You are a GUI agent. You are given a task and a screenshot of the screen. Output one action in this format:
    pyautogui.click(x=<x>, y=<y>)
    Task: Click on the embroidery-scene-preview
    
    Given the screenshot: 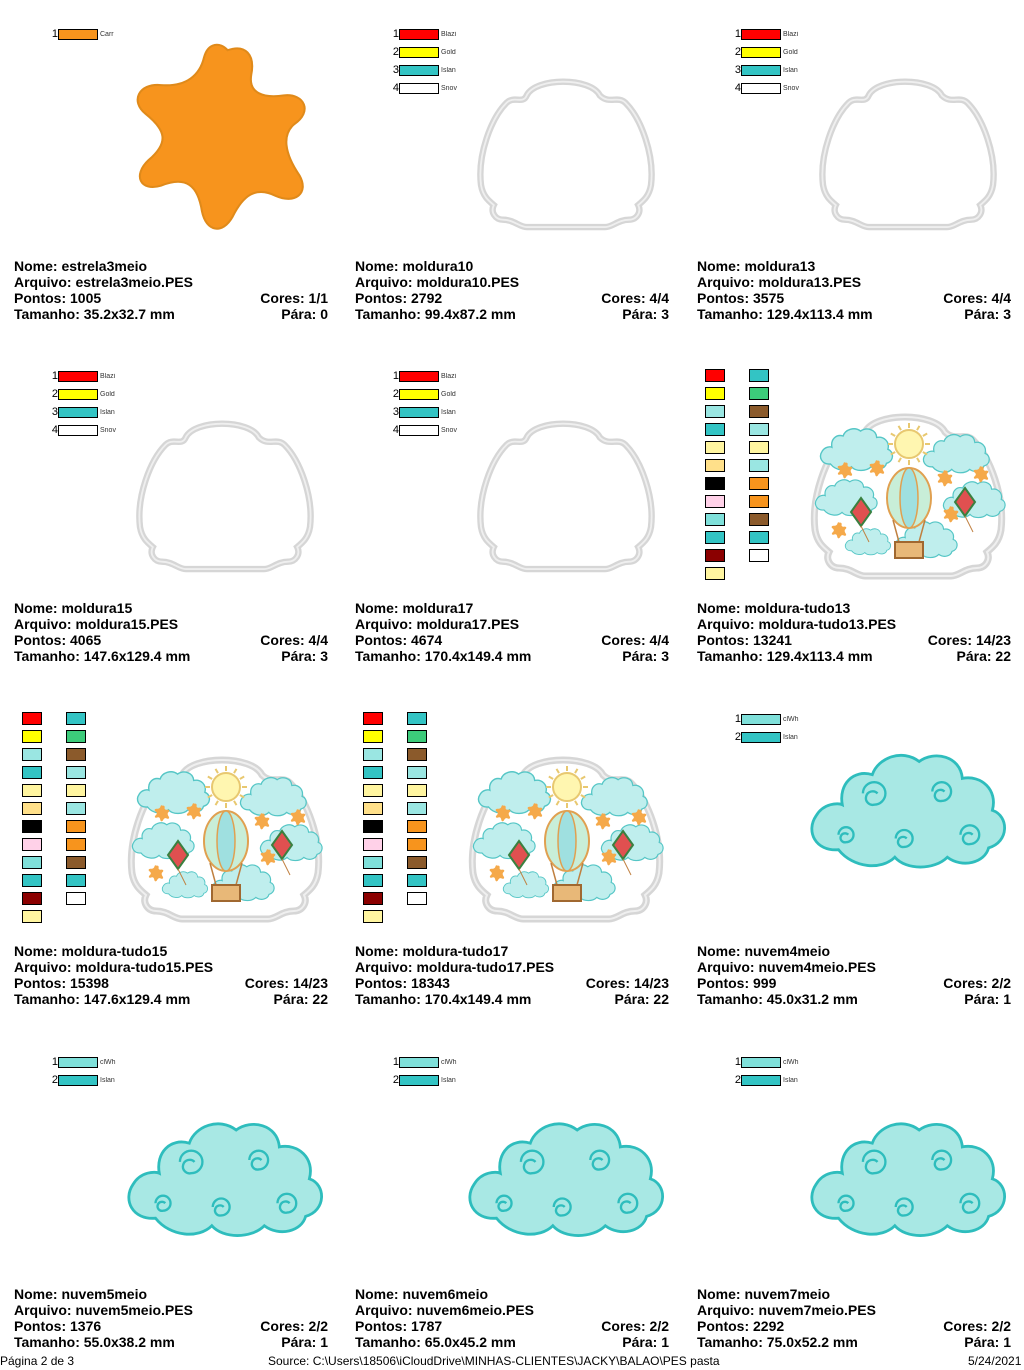 What is the action you would take?
    pyautogui.click(x=566, y=839)
    